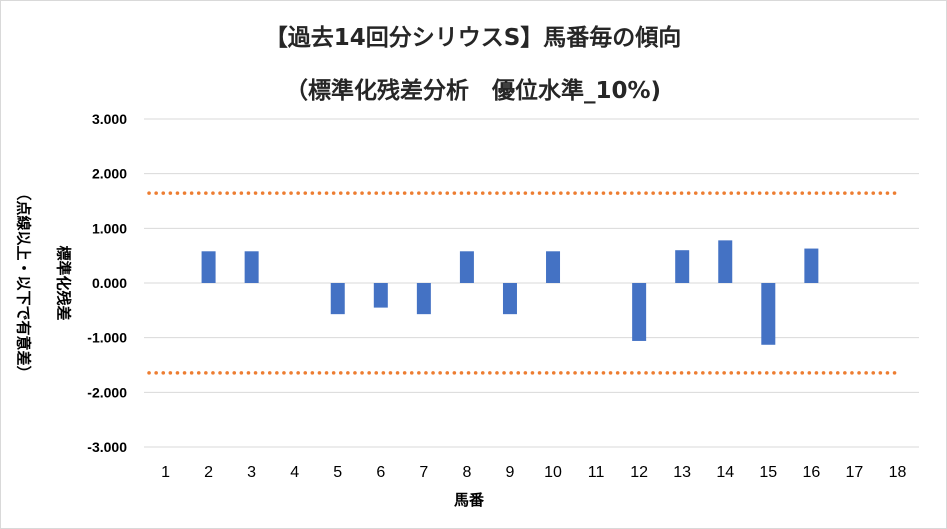  Describe the element at coordinates (682, 472) in the screenshot. I see `x-tick-label: 13` at that location.